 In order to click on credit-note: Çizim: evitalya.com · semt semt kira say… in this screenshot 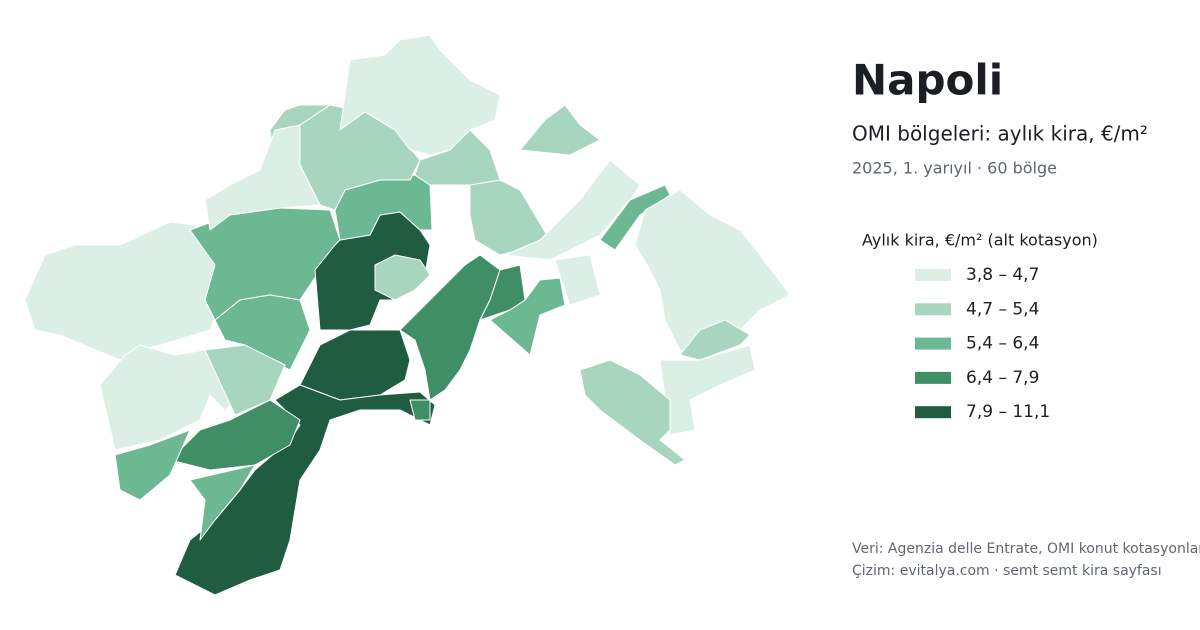, I will do `click(1007, 571)`.